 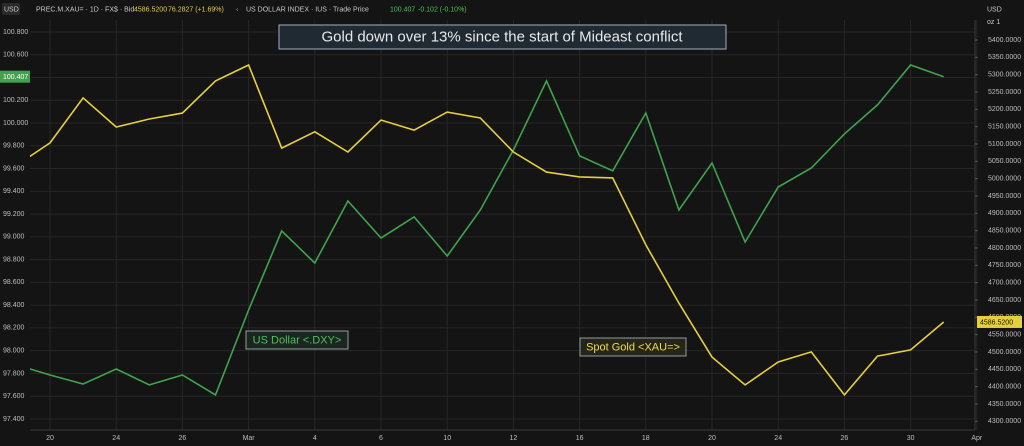 I want to click on y2-tick-label: 4350.0000, so click(x=1004, y=404).